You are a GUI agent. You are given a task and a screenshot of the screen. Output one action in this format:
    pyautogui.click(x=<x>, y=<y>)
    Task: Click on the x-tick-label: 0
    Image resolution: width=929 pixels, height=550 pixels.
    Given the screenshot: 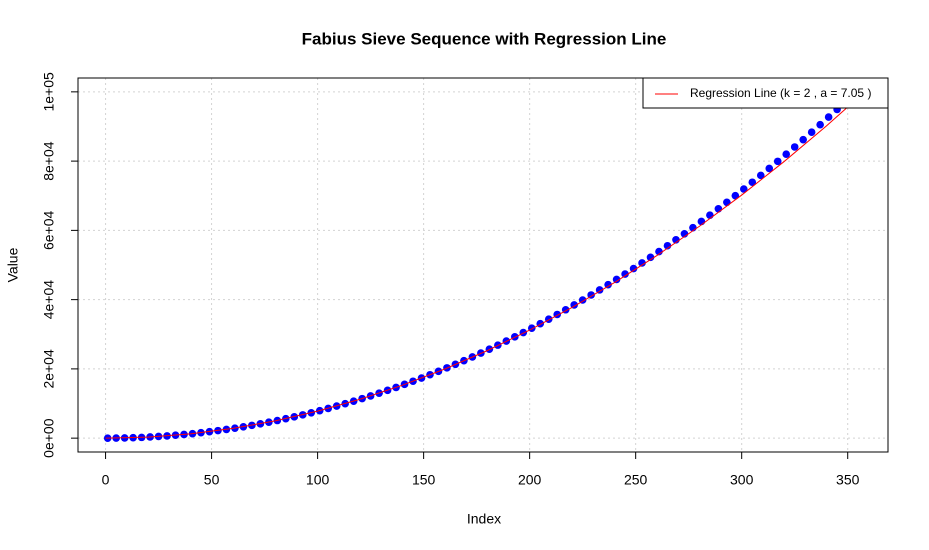 What is the action you would take?
    pyautogui.click(x=106, y=480)
    